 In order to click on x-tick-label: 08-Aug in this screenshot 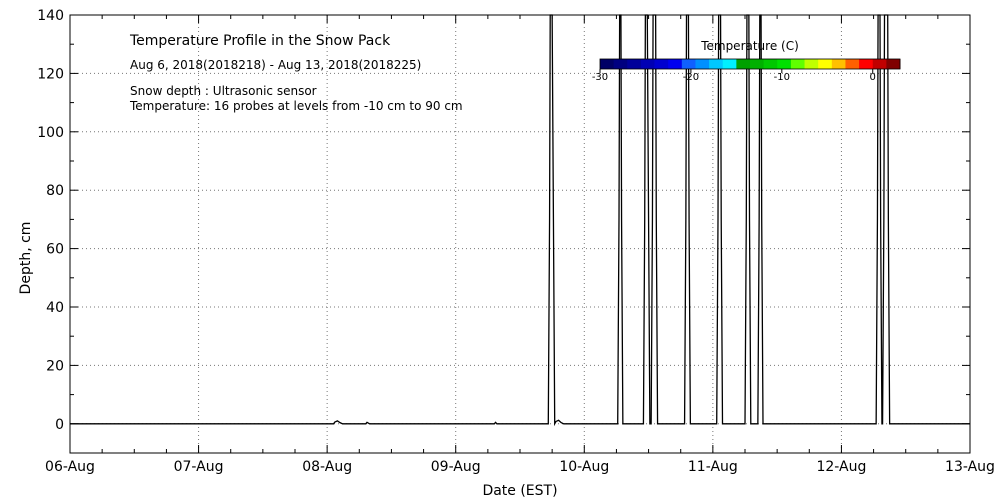, I will do `click(327, 467)`.